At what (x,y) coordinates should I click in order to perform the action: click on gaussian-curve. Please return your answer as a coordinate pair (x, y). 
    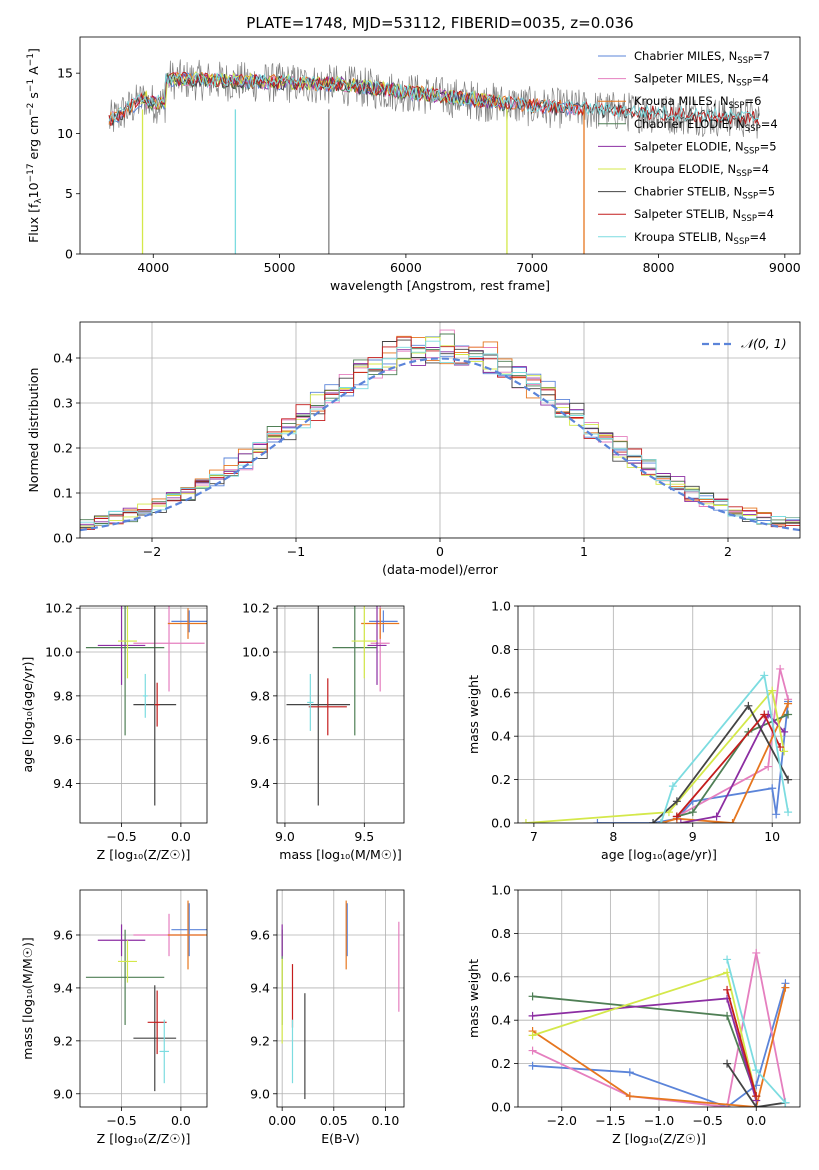
    Looking at the image, I should click on (440, 444).